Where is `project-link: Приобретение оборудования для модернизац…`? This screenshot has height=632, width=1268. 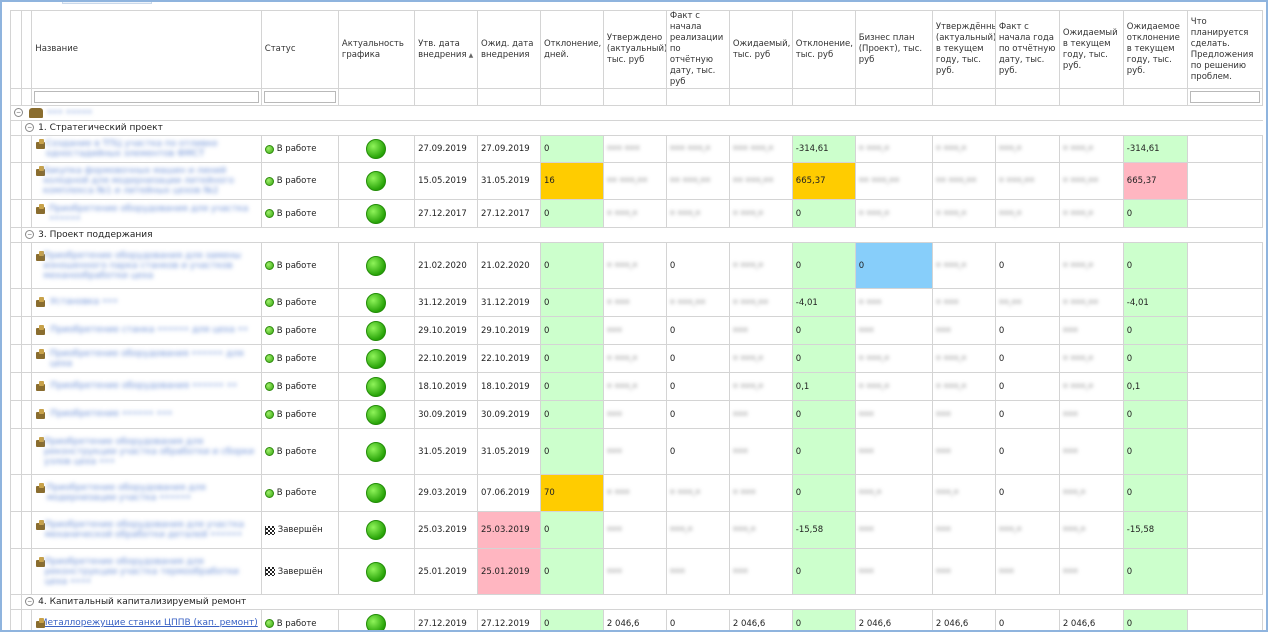 project-link: Приобретение оборудования для модернизац… is located at coordinates (126, 493).